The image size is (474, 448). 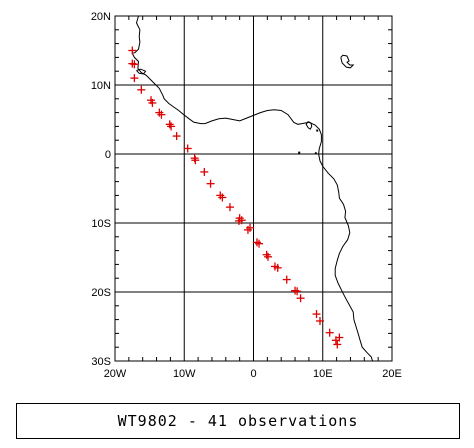 I want to click on y-tick-label: 10N, so click(x=101, y=86).